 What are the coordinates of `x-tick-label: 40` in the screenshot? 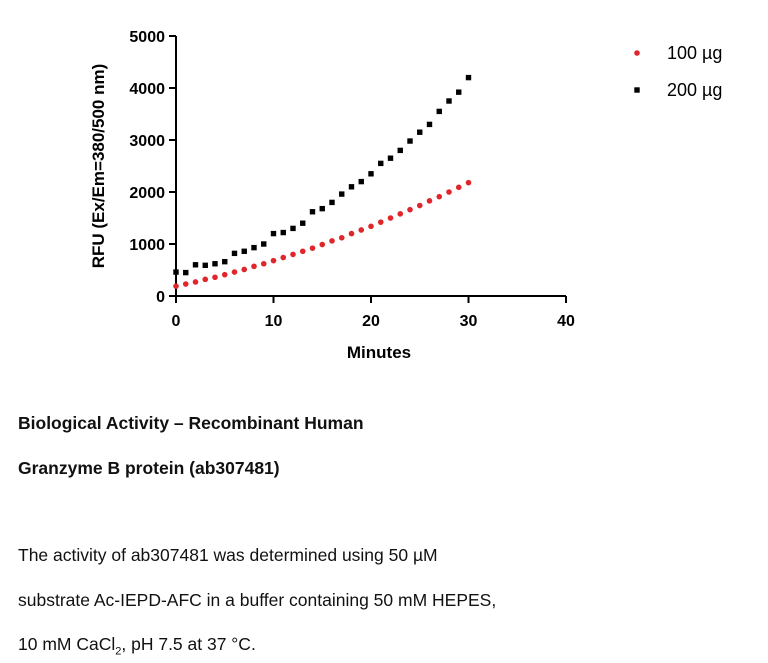 It's located at (566, 321).